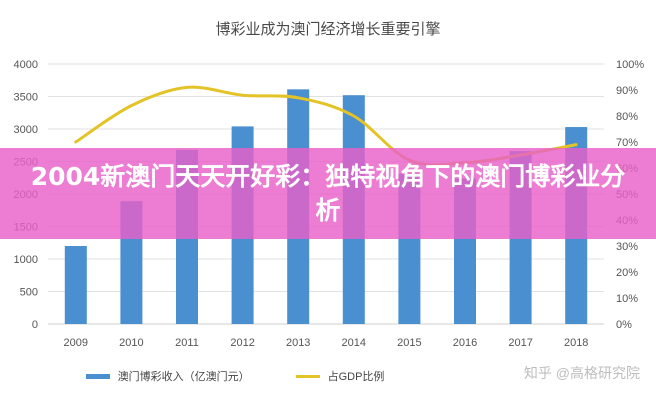 The width and height of the screenshot is (656, 400). Describe the element at coordinates (627, 91) in the screenshot. I see `y-right-tick-label: 90%` at that location.